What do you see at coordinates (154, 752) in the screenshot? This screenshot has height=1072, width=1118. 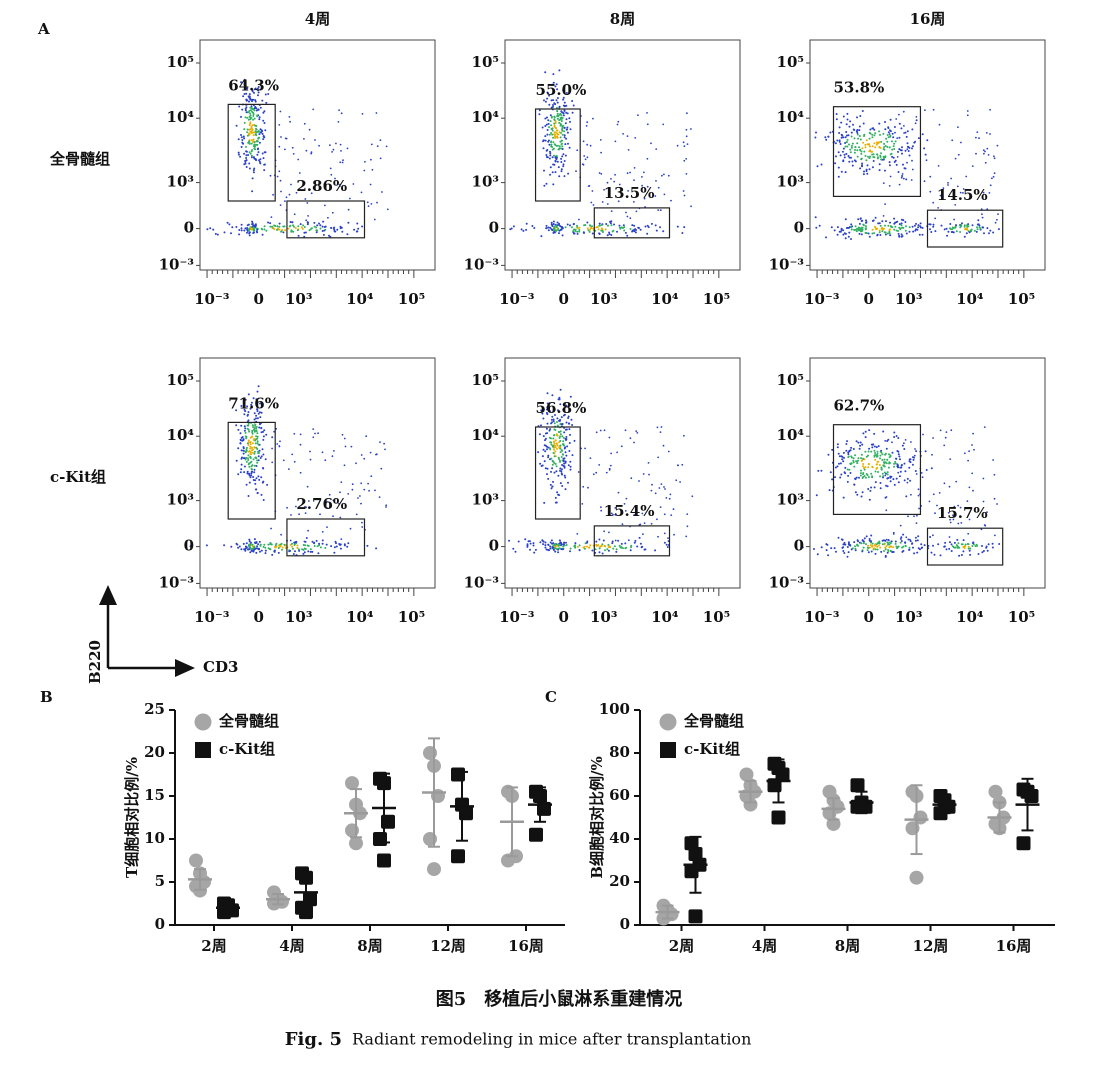 I see `y-tick-label: 20` at bounding box center [154, 752].